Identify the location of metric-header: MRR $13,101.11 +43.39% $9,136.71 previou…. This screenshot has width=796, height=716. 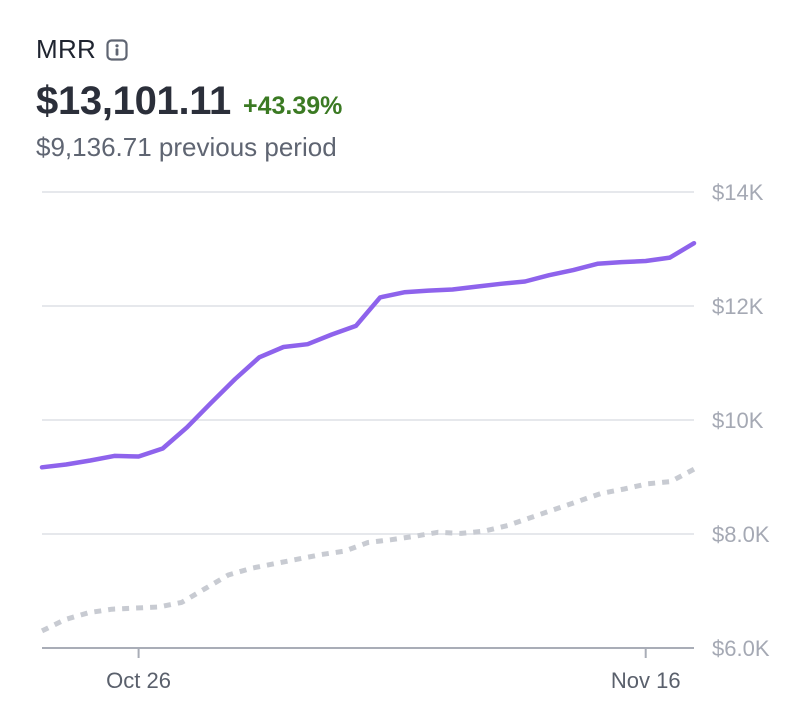
(189, 98).